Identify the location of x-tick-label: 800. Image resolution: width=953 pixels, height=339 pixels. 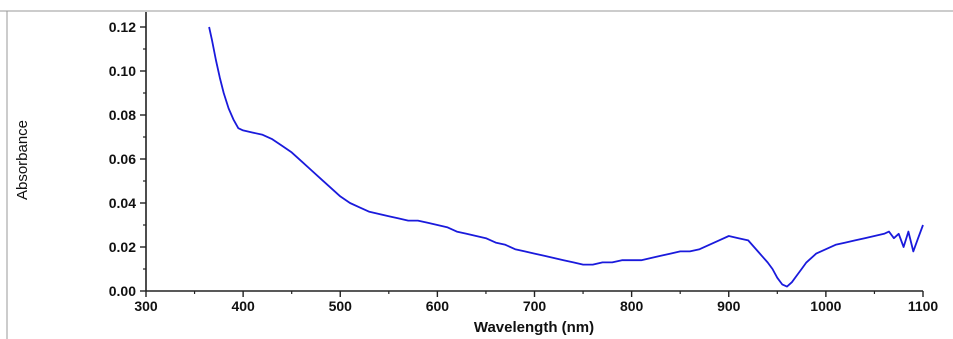
(632, 306).